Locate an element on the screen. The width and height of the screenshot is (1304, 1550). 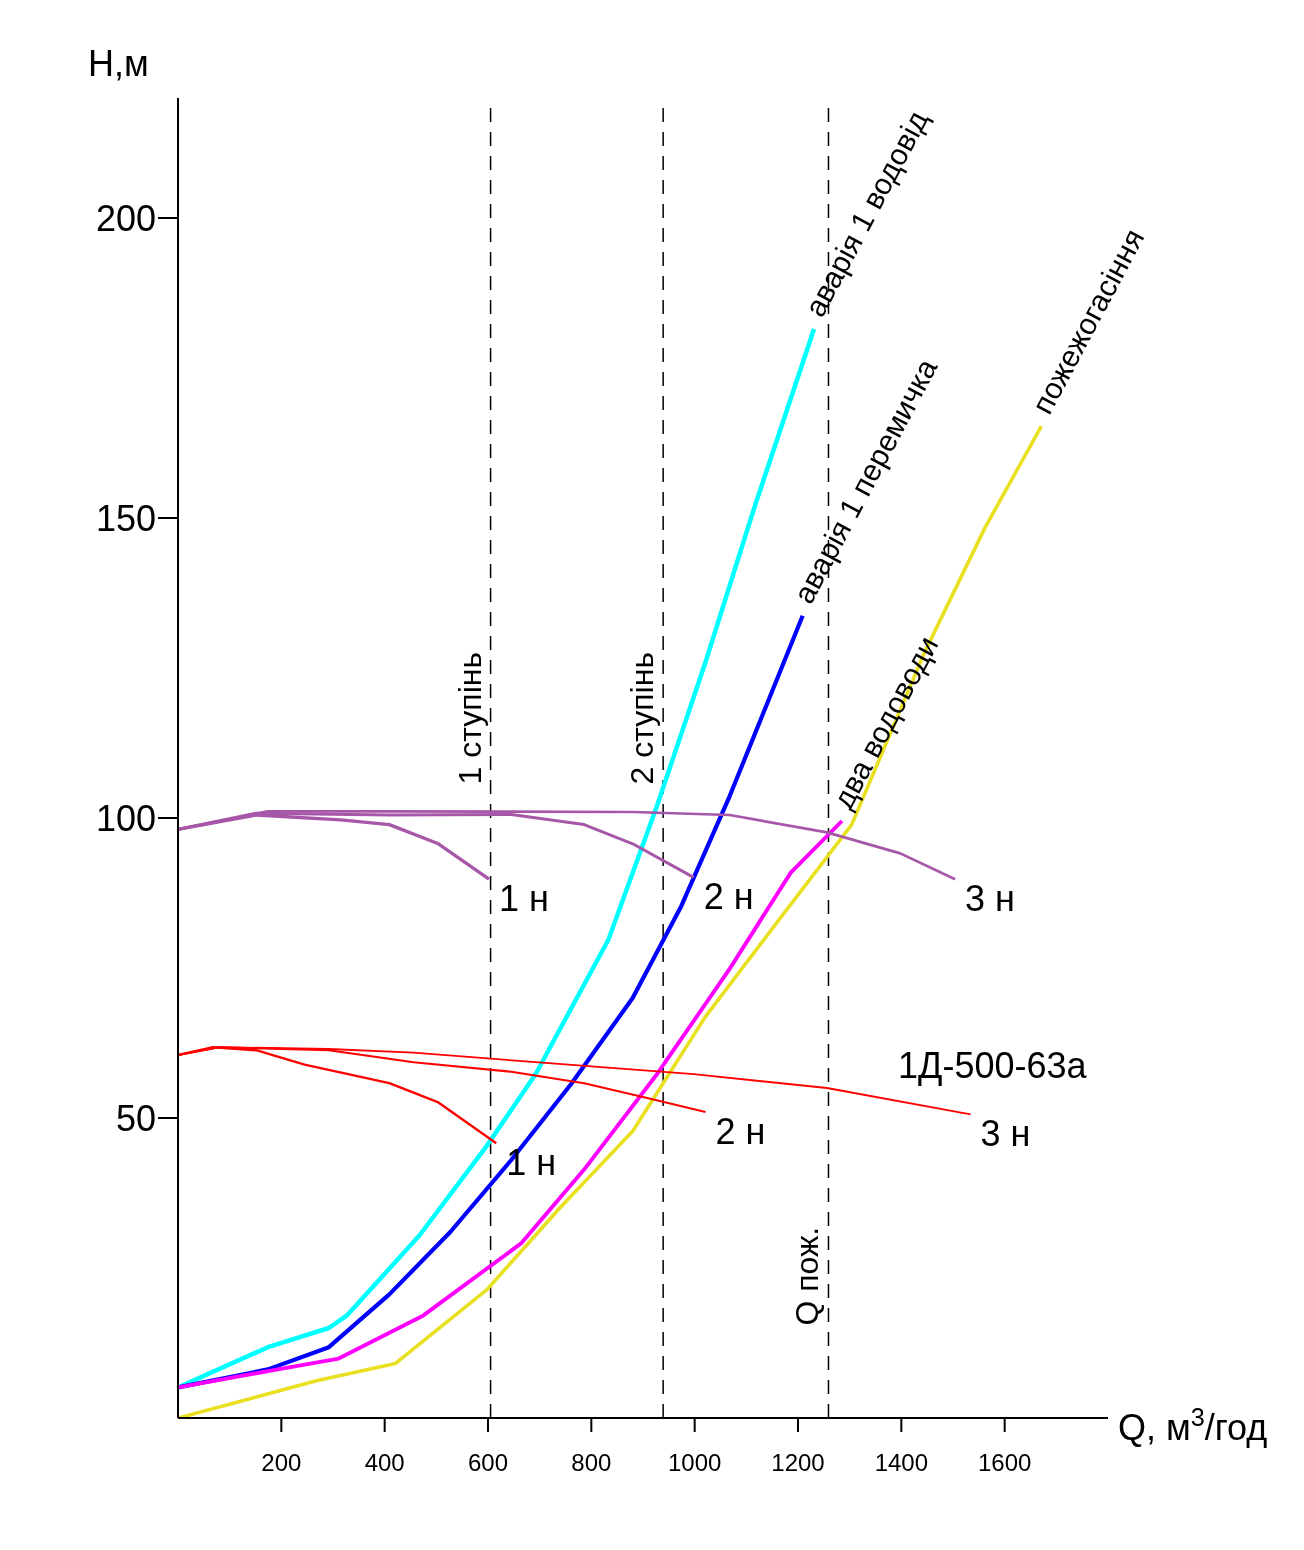
y-tick-label: 100 is located at coordinates (125, 818).